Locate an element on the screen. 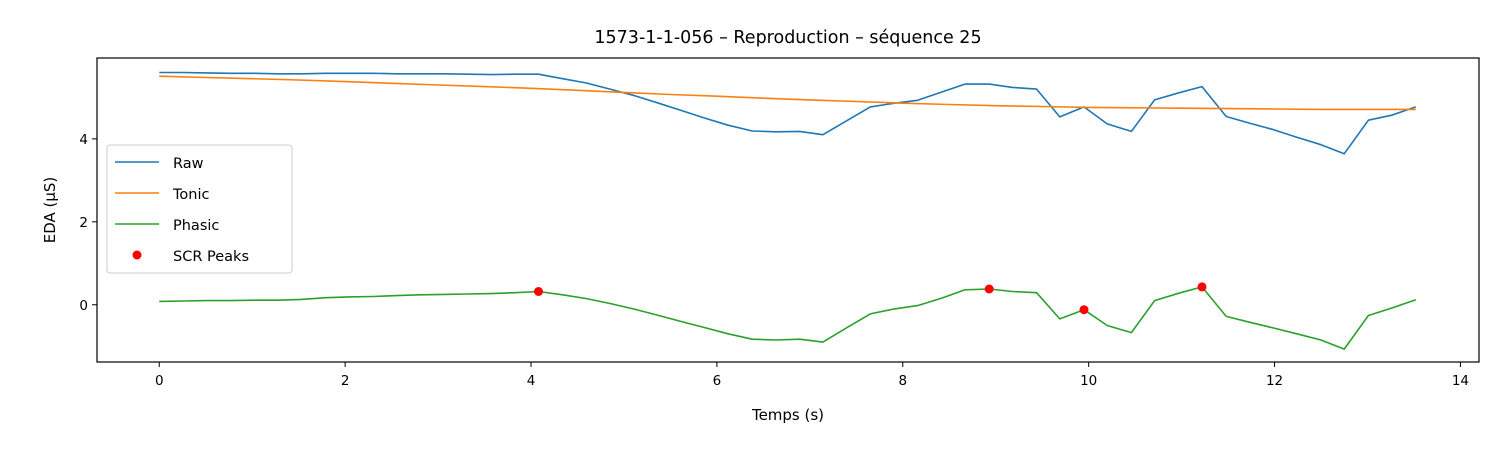 The width and height of the screenshot is (1500, 454). x-tick-label: 2 is located at coordinates (345, 381).